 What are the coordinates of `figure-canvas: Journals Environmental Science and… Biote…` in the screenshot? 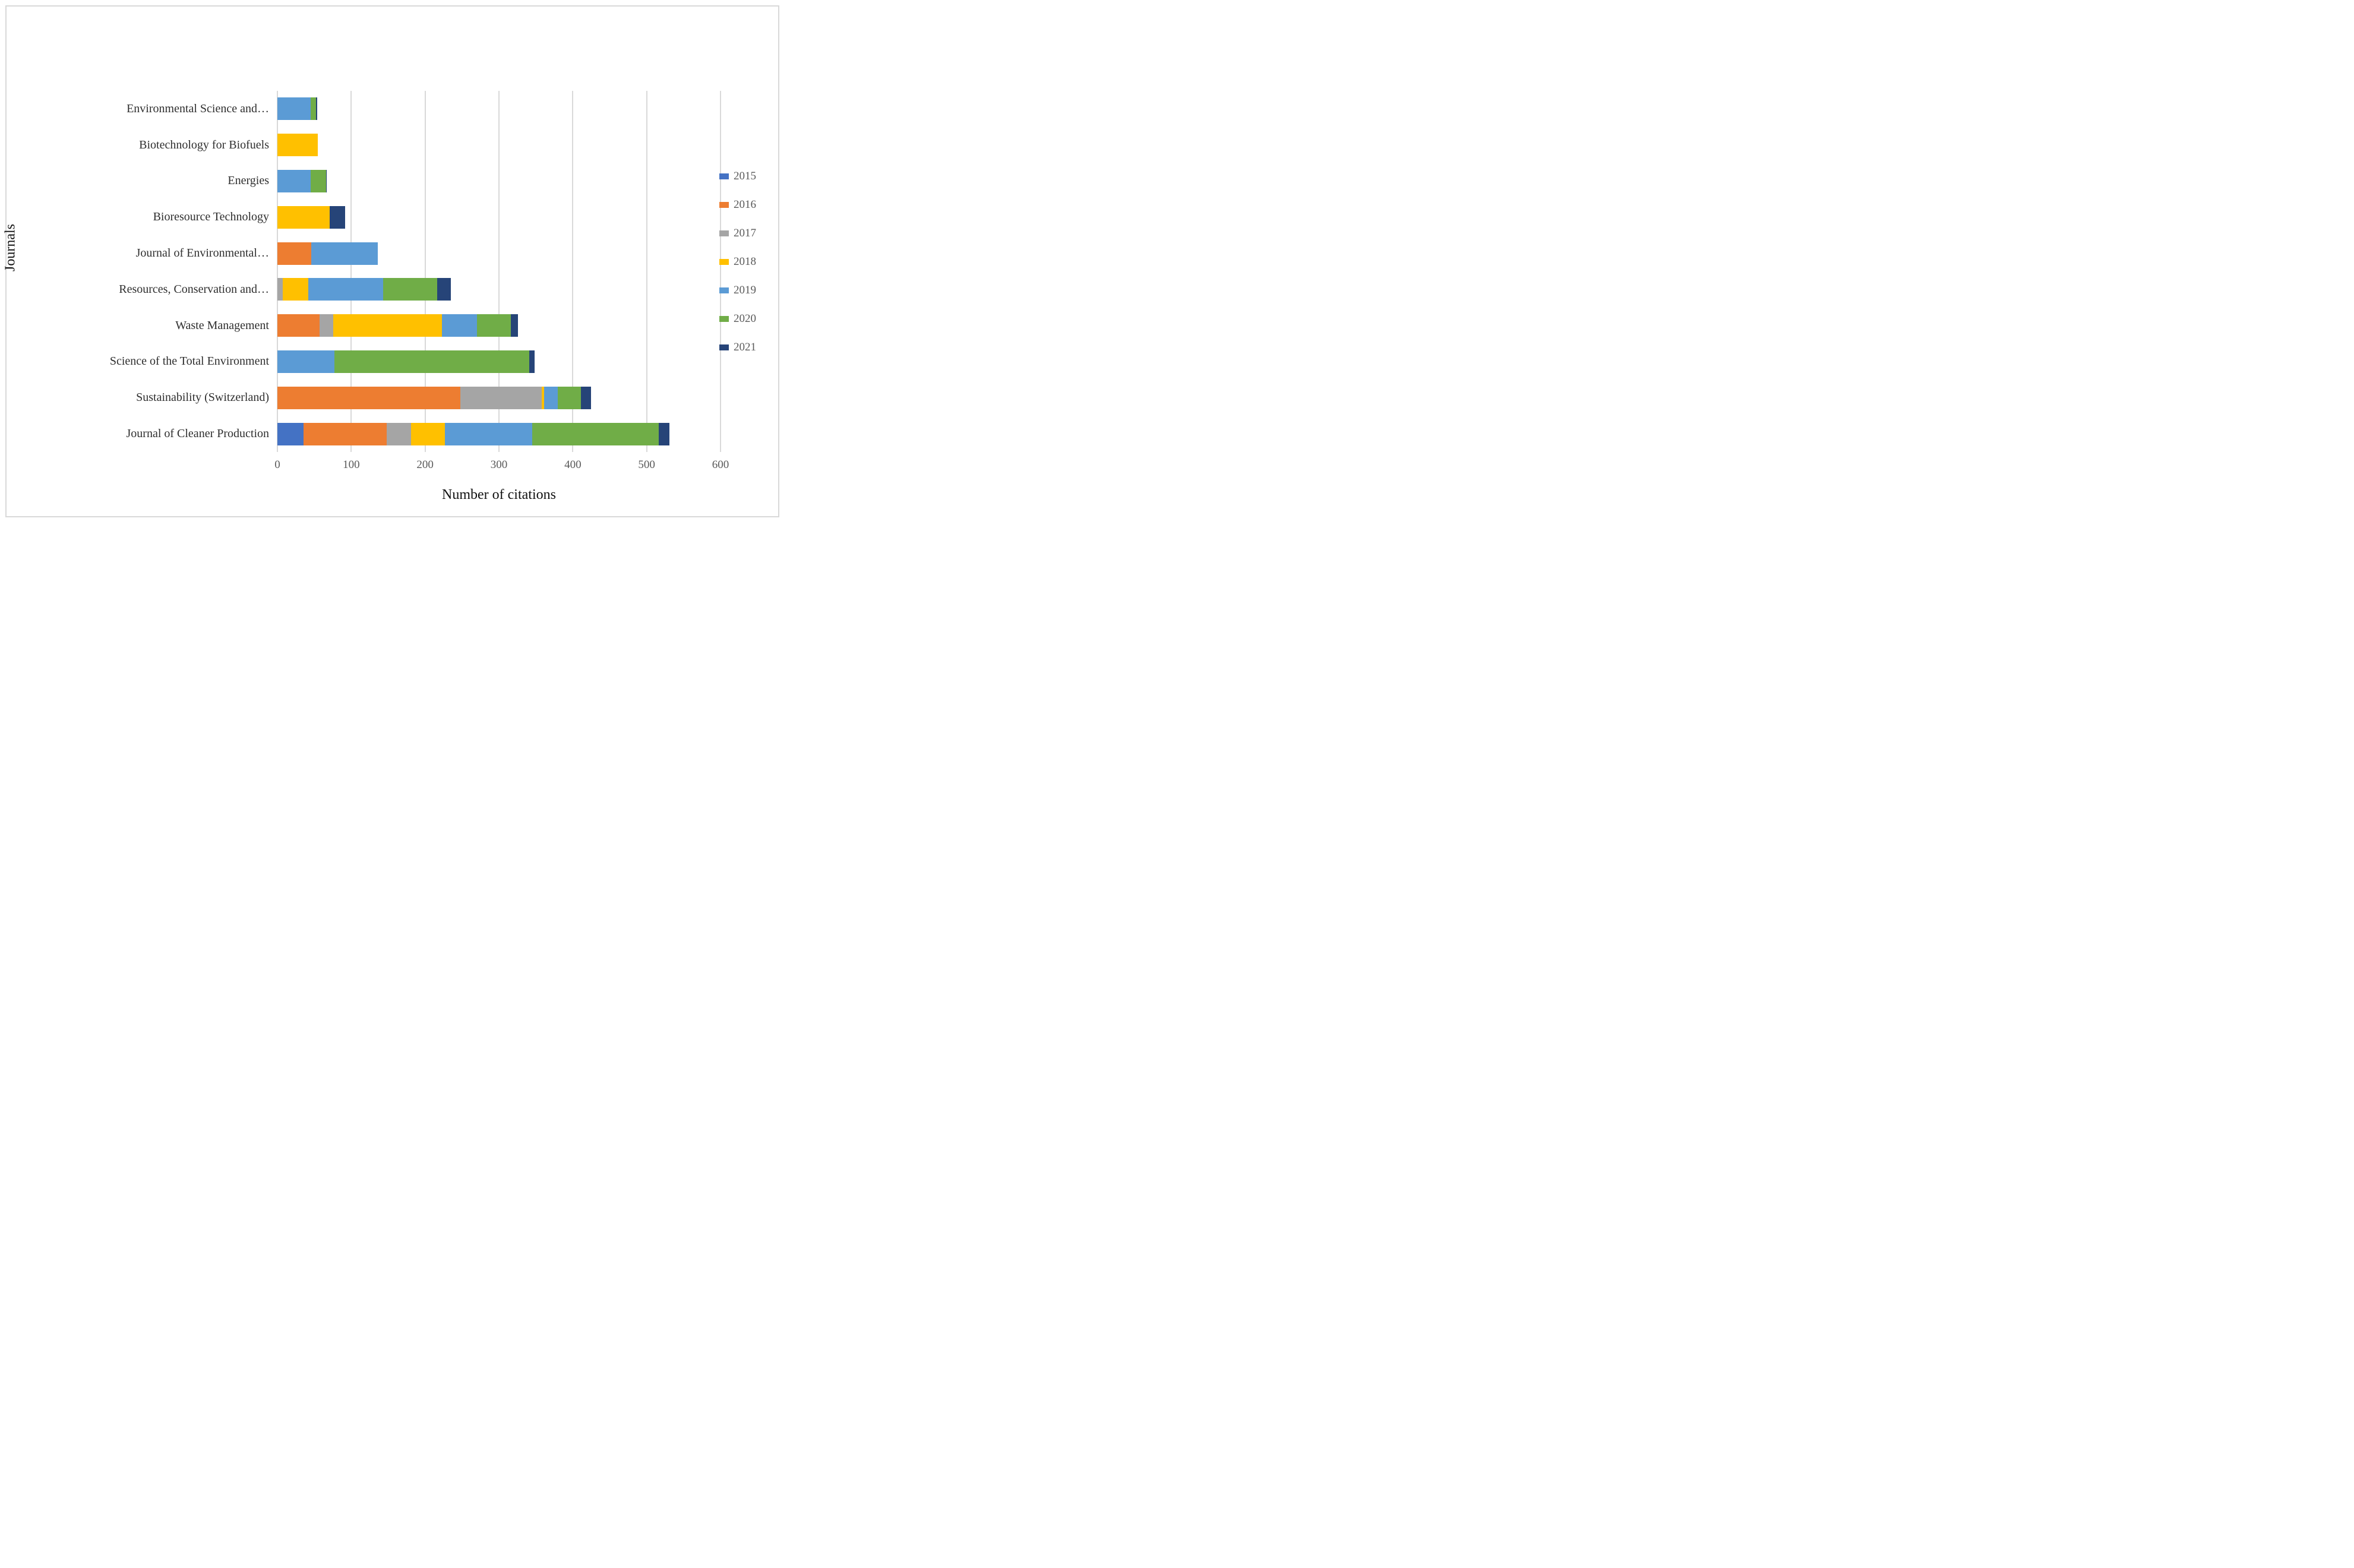 It's located at (392, 261).